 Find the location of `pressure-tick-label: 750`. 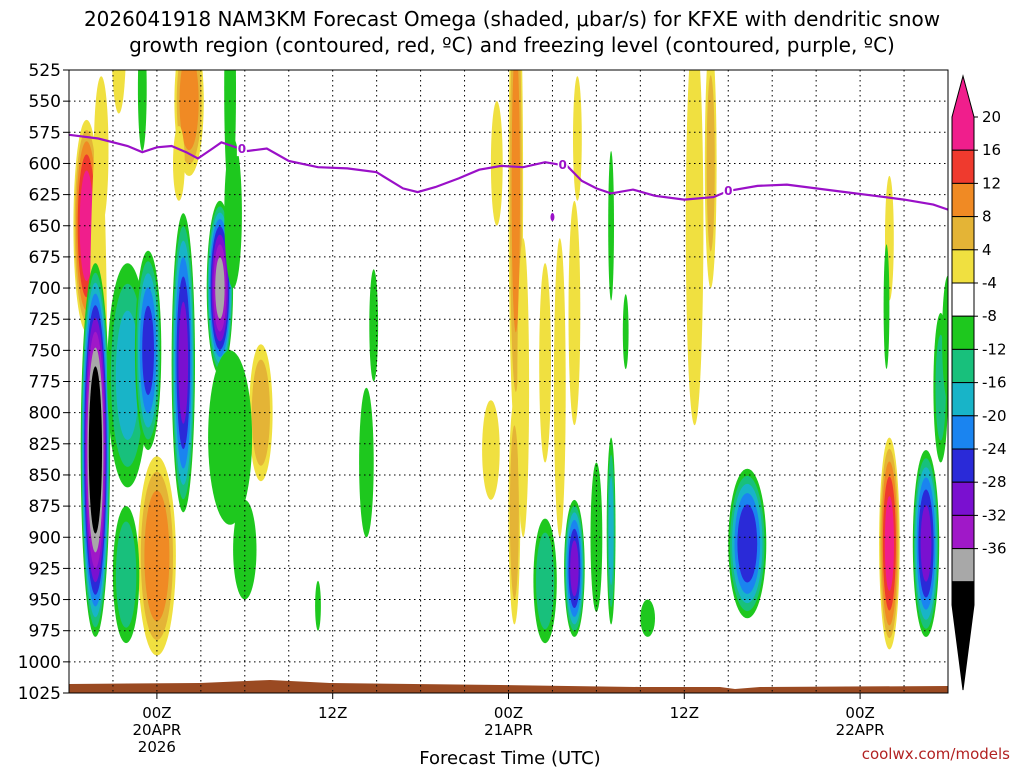

pressure-tick-label: 750 is located at coordinates (45, 351).